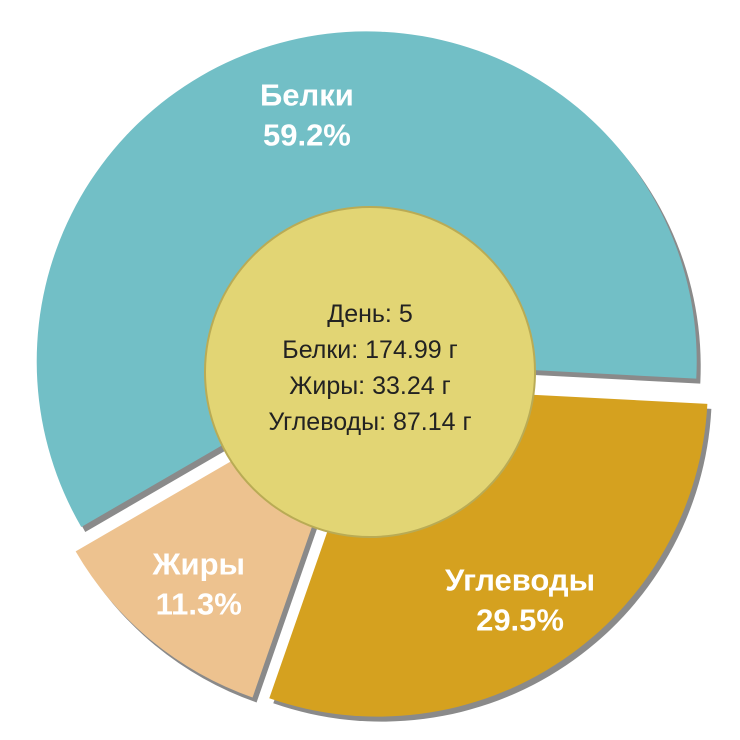 This screenshot has width=740, height=740. I want to click on slice-value-label: 59.2%, so click(307, 134).